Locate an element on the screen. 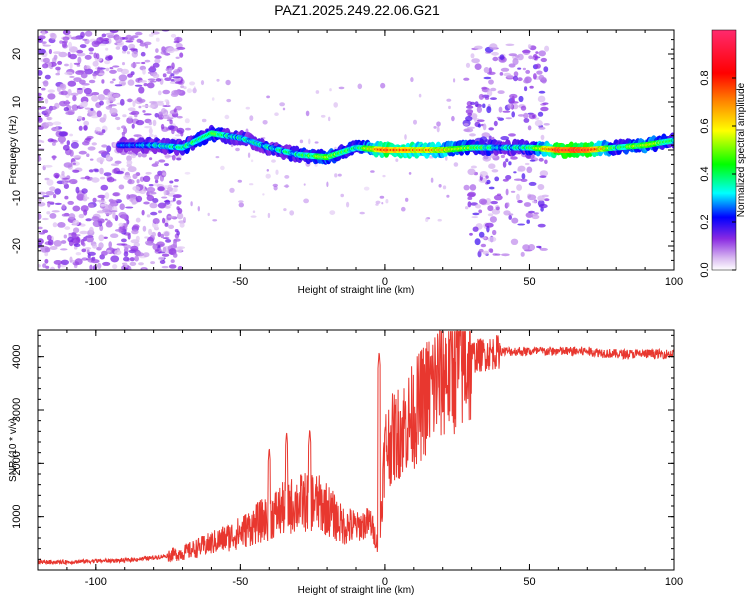  x-tick-label: -100 is located at coordinates (96, 282).